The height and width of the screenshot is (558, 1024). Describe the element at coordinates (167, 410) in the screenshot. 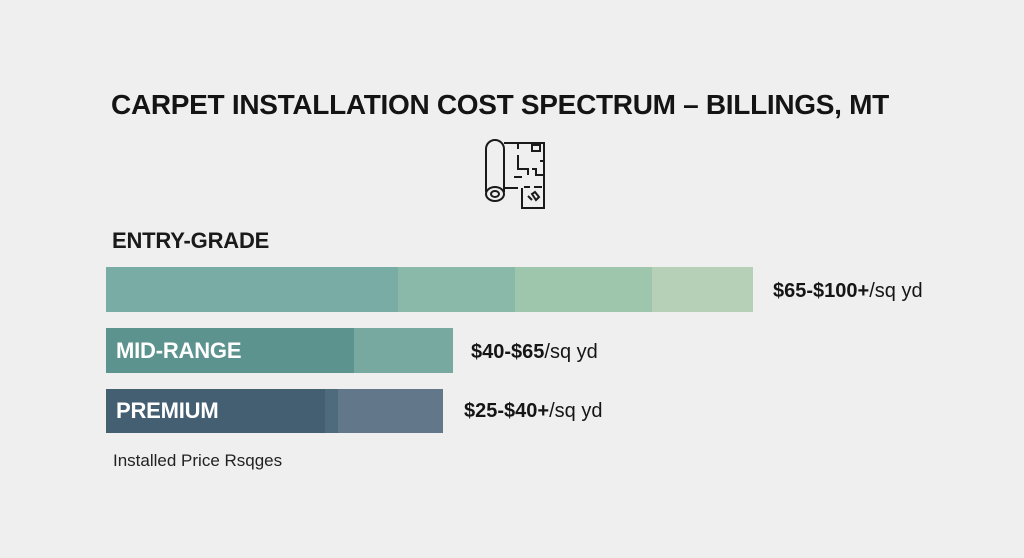

I see `tier-label-premium: PREMIUM` at that location.